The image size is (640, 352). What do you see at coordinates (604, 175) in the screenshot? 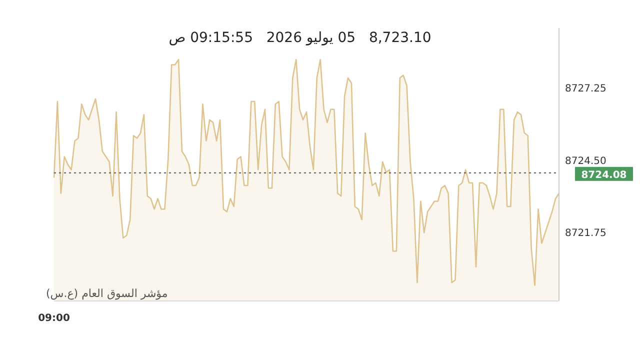
I see `ref-line-label: 8724.08` at bounding box center [604, 175].